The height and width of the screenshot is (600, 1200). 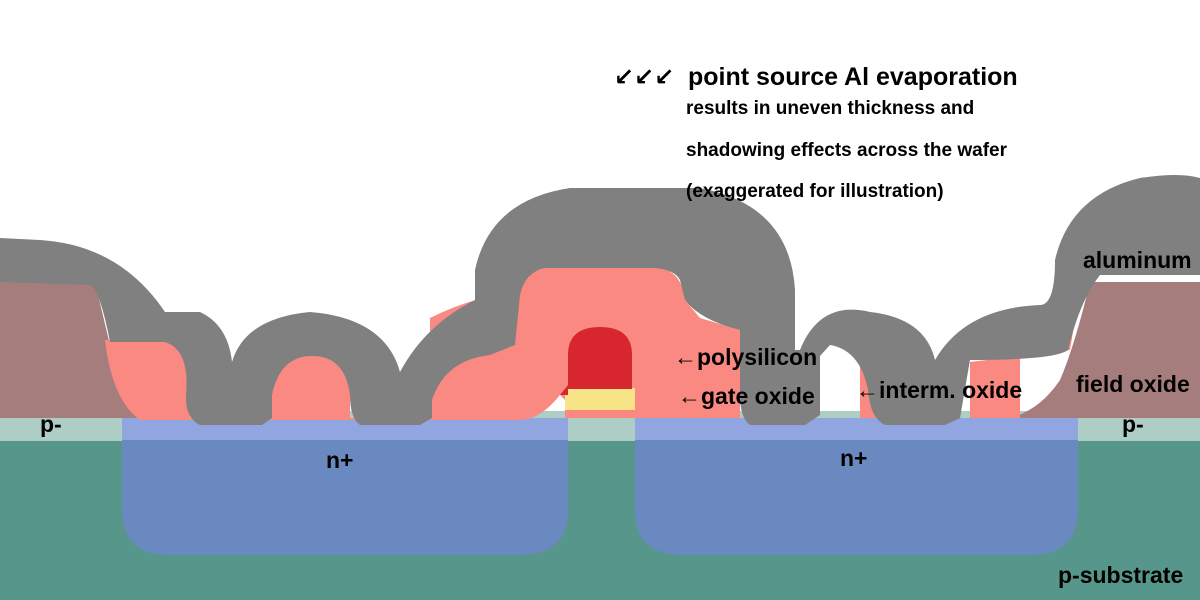 What do you see at coordinates (1105, 350) in the screenshot?
I see `field-oxide-right` at bounding box center [1105, 350].